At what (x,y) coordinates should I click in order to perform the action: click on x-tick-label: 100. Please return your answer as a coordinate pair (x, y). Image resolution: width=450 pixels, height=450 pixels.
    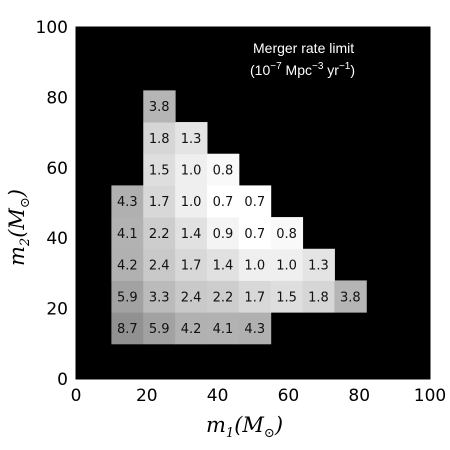
    Looking at the image, I should click on (430, 396).